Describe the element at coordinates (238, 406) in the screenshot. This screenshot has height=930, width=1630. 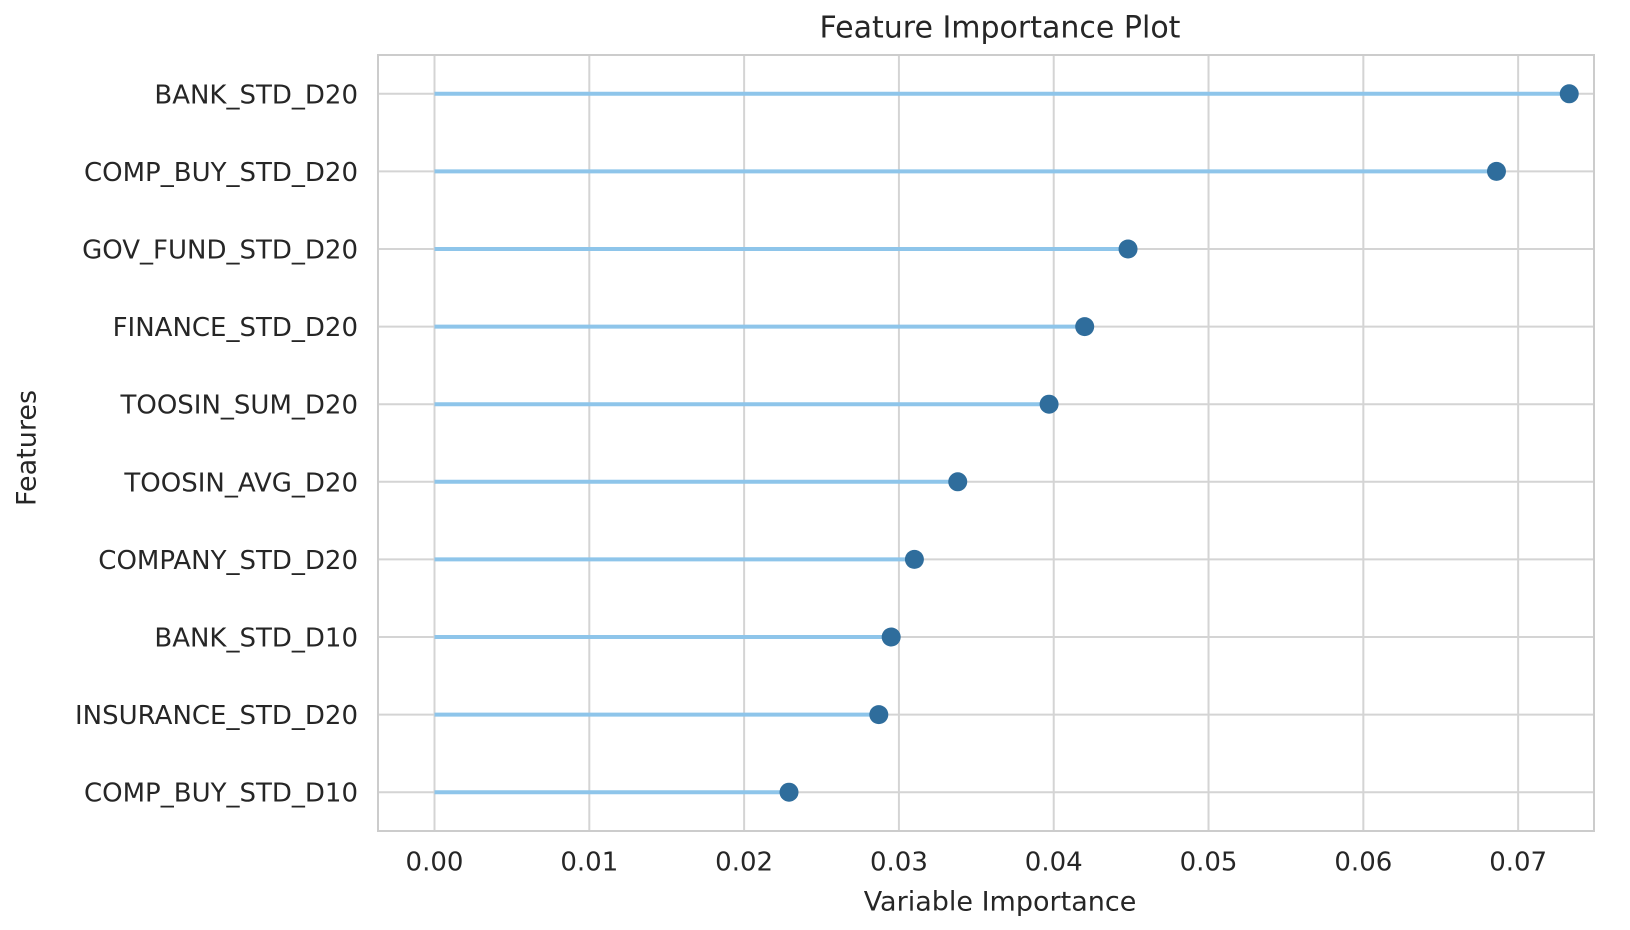
I see `y-tick-label: TOOSIN_SUM_D20` at that location.